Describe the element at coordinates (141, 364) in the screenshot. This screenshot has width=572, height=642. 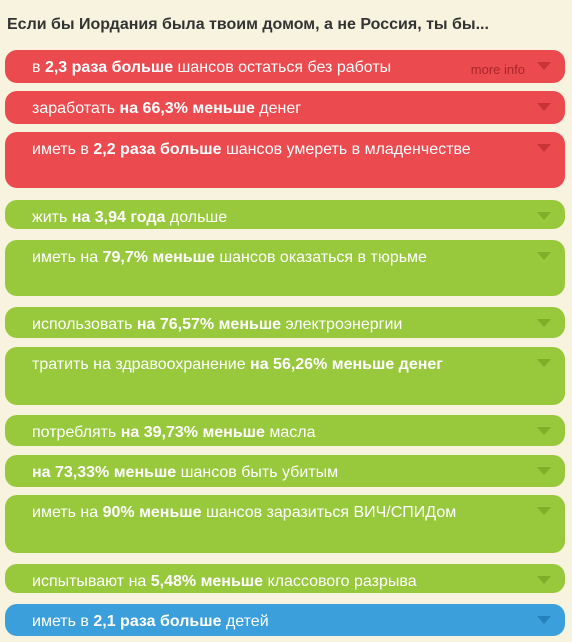
I see `fact-text-part: тратить на здравоохранение` at that location.